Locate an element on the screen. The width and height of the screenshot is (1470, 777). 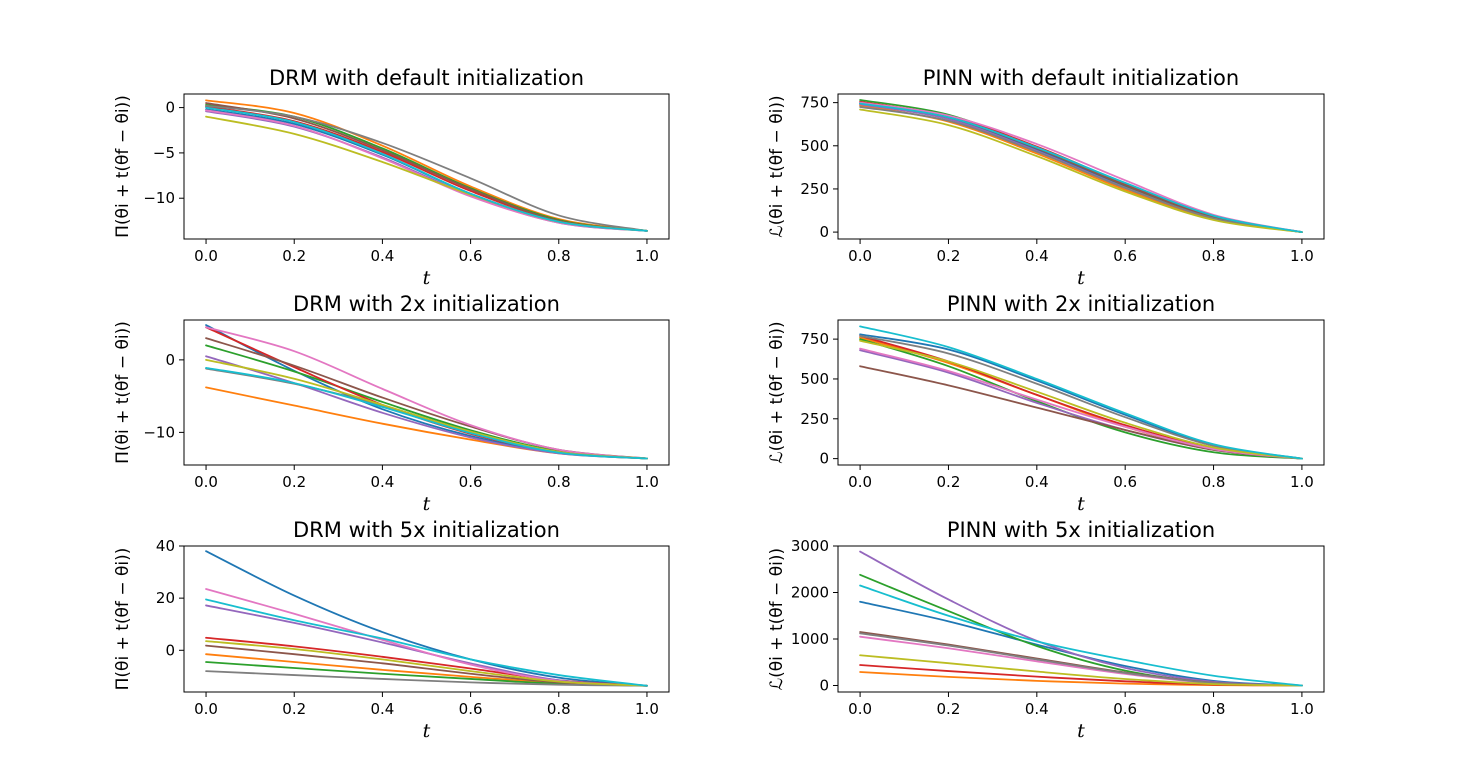
subplot-title: PINN with default initialization is located at coordinates (1081, 78).